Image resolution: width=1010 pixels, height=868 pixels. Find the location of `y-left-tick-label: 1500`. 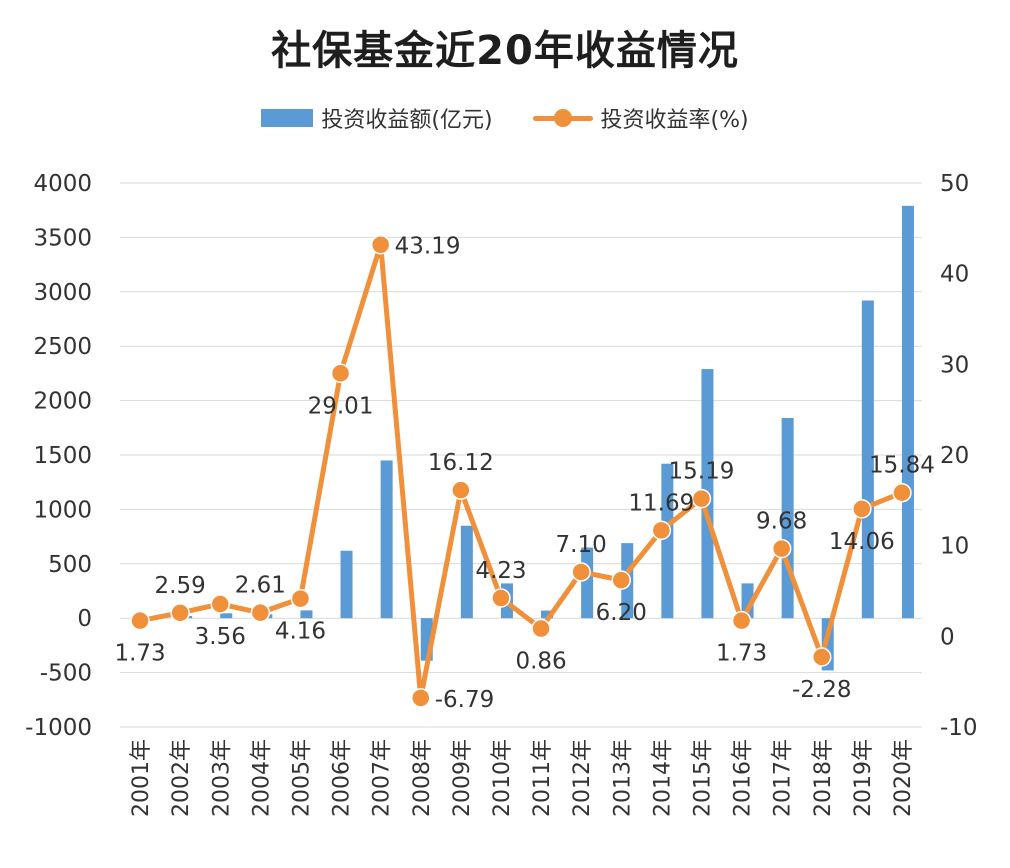

y-left-tick-label: 1500 is located at coordinates (62, 456).